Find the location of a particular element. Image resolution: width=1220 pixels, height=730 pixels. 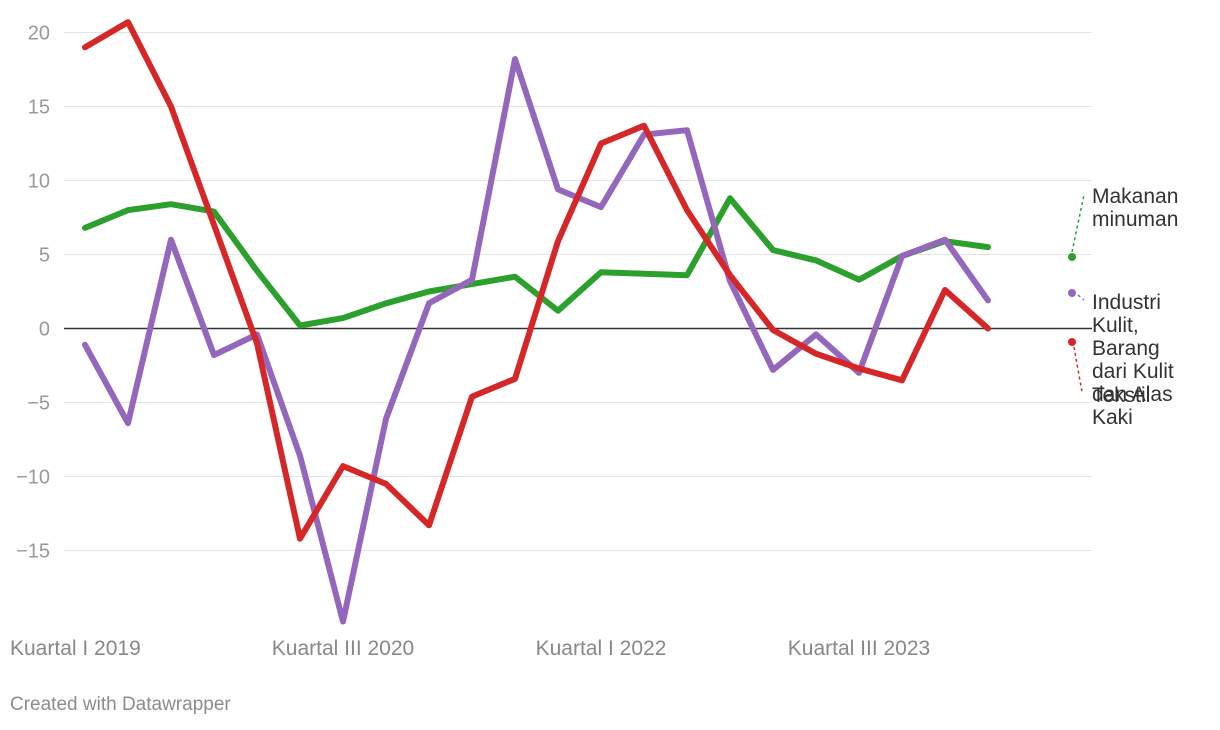

x-tick-label: Kuartal I 2019 is located at coordinates (75, 648).